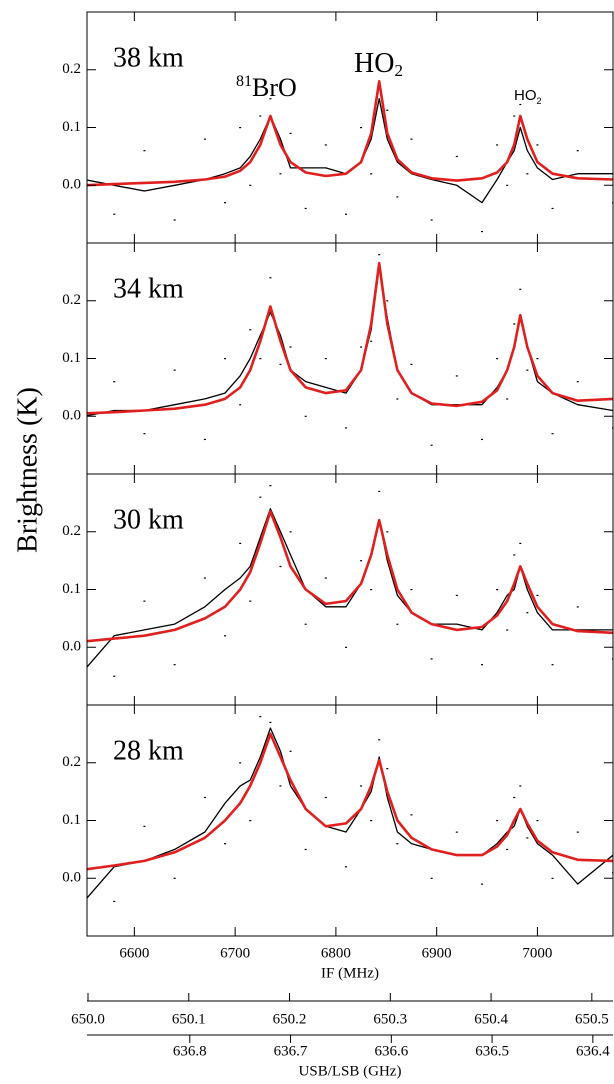 Image resolution: width=614 pixels, height=1084 pixels. I want to click on x-tick-label: 6900, so click(437, 953).